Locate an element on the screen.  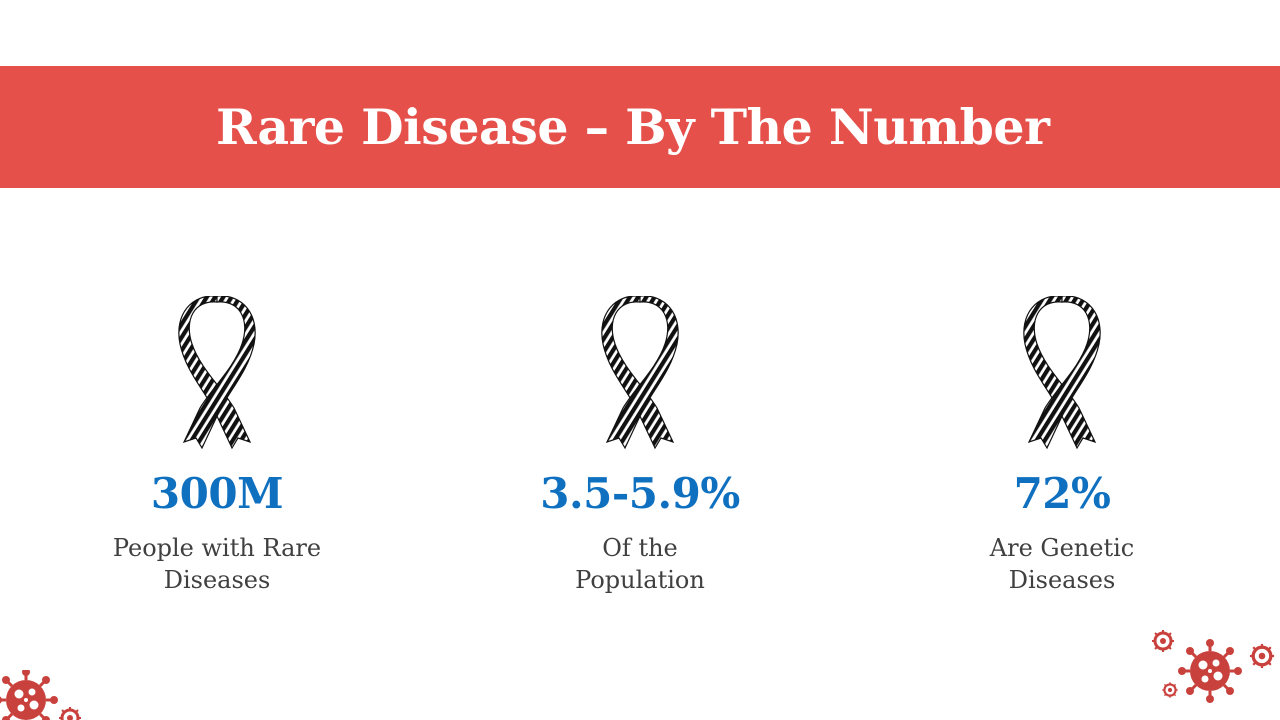
stat-population: 3.5-5.9% Of the Population is located at coordinates (640, 451).